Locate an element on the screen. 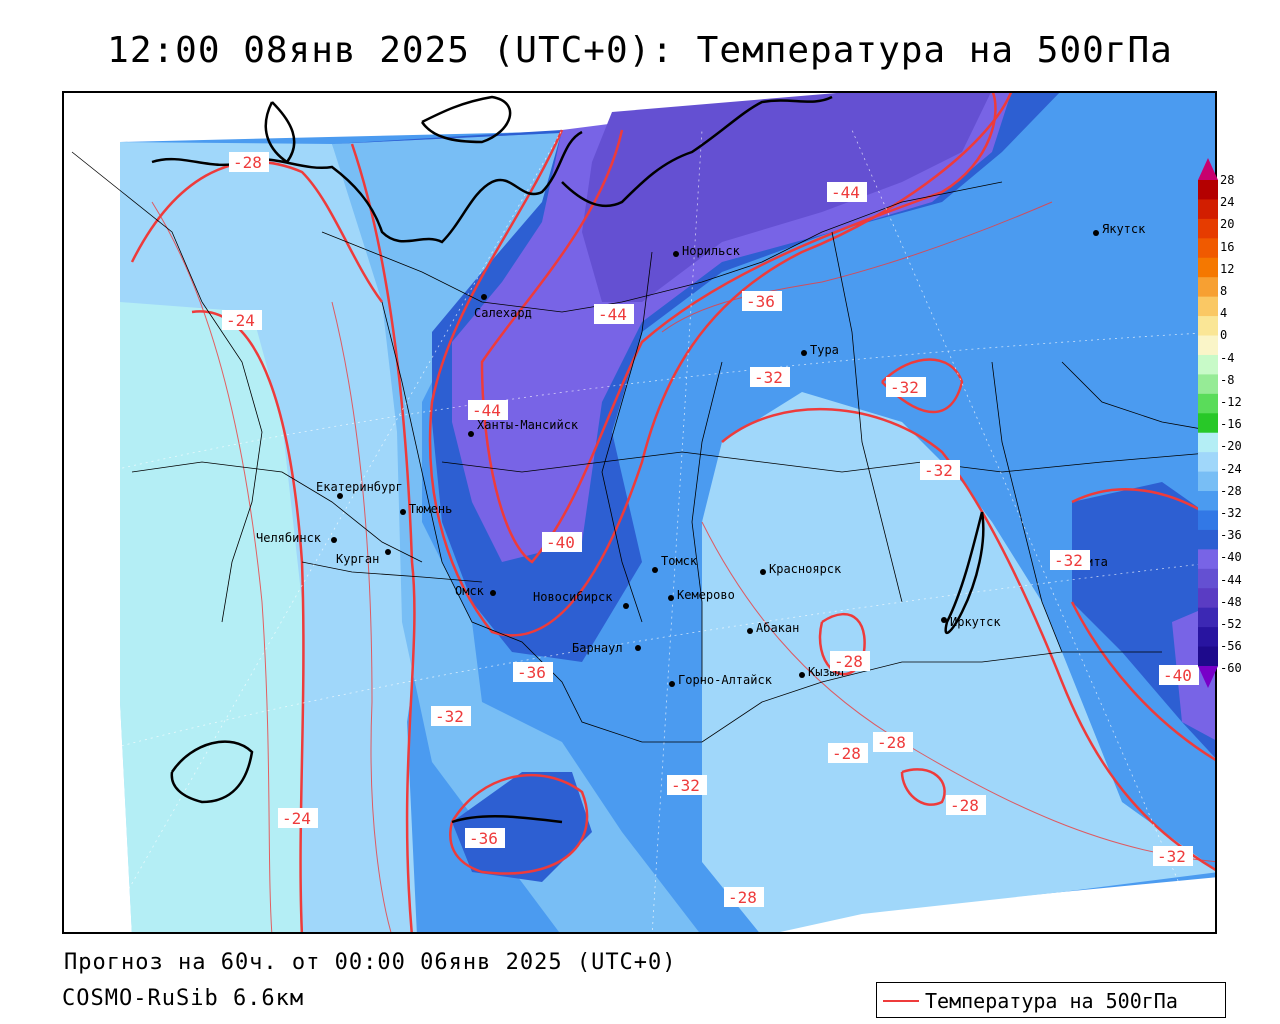 This screenshot has width=1280, height=1024. city-label: Томск is located at coordinates (679, 561).